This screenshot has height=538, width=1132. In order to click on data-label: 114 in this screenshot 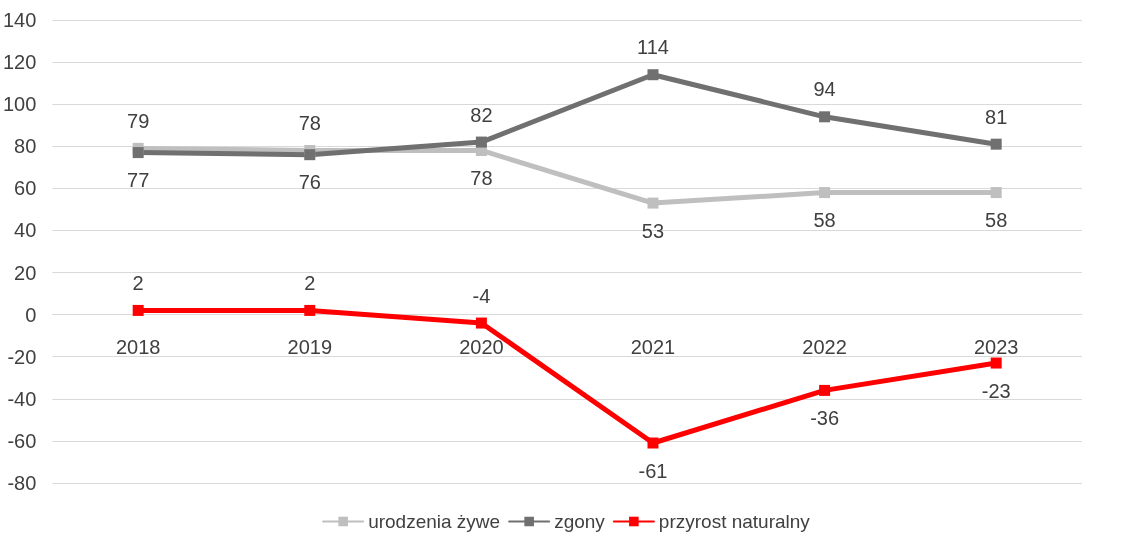, I will do `click(653, 47)`.